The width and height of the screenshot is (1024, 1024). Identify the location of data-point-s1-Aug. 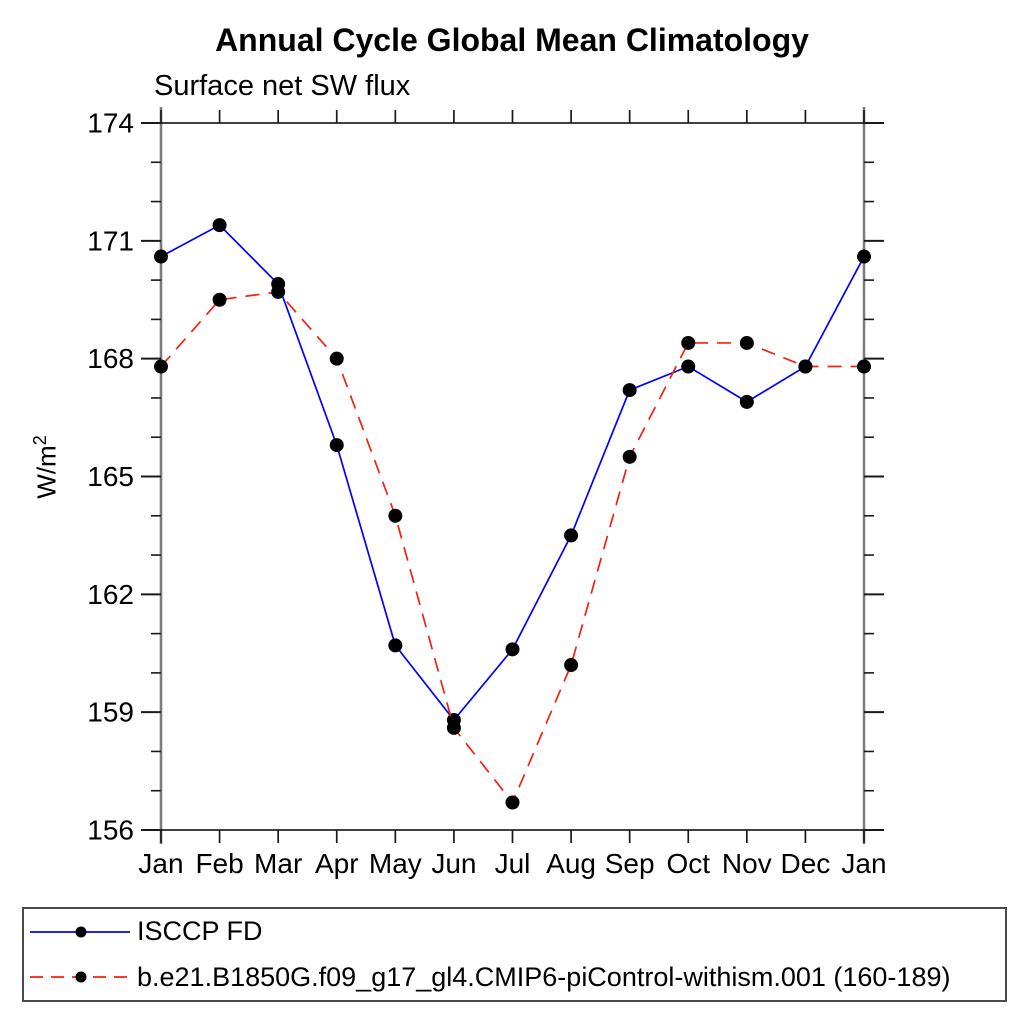
(571, 665).